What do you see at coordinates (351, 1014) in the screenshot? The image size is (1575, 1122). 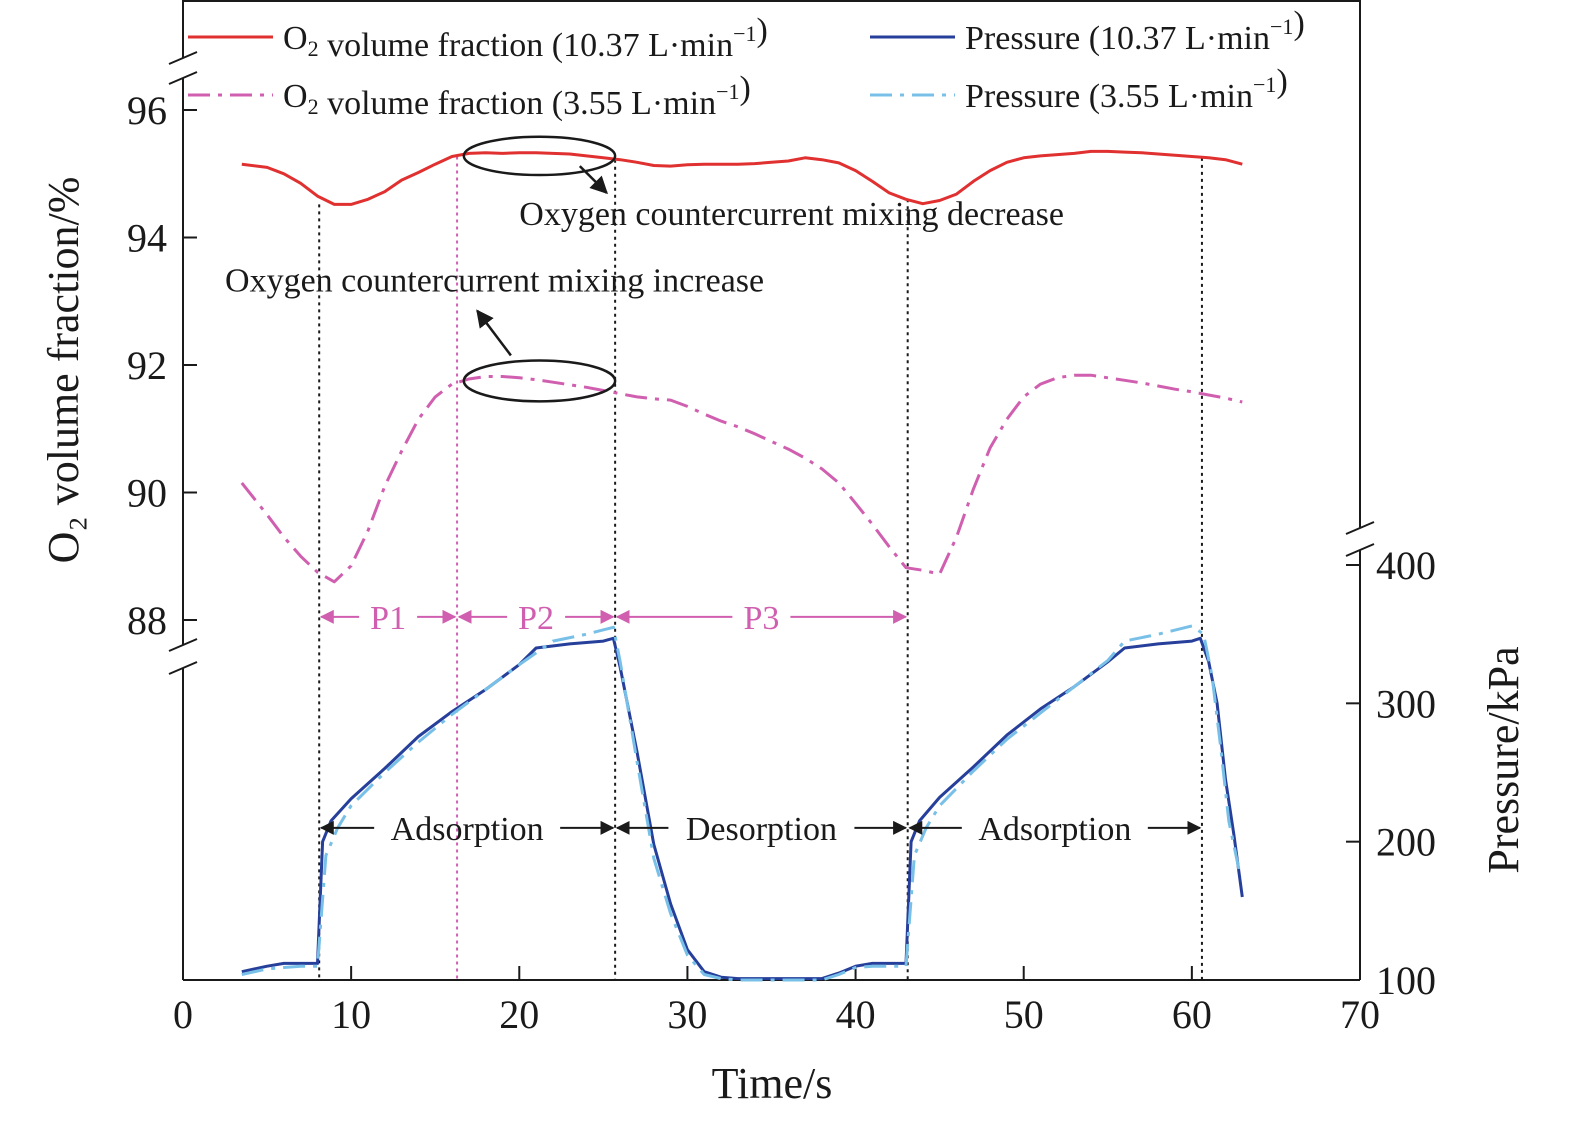 I see `x-tick-label: 10` at bounding box center [351, 1014].